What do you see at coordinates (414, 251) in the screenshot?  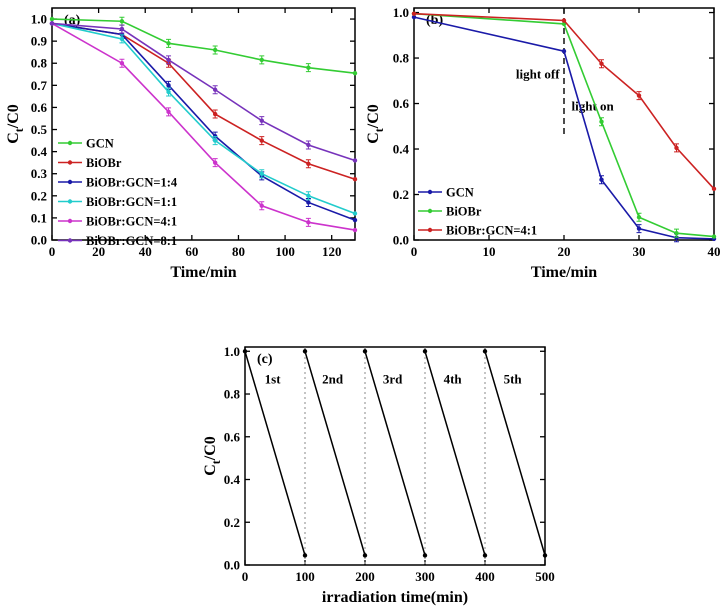 I see `chart-b-x-tick-label: 0` at bounding box center [414, 251].